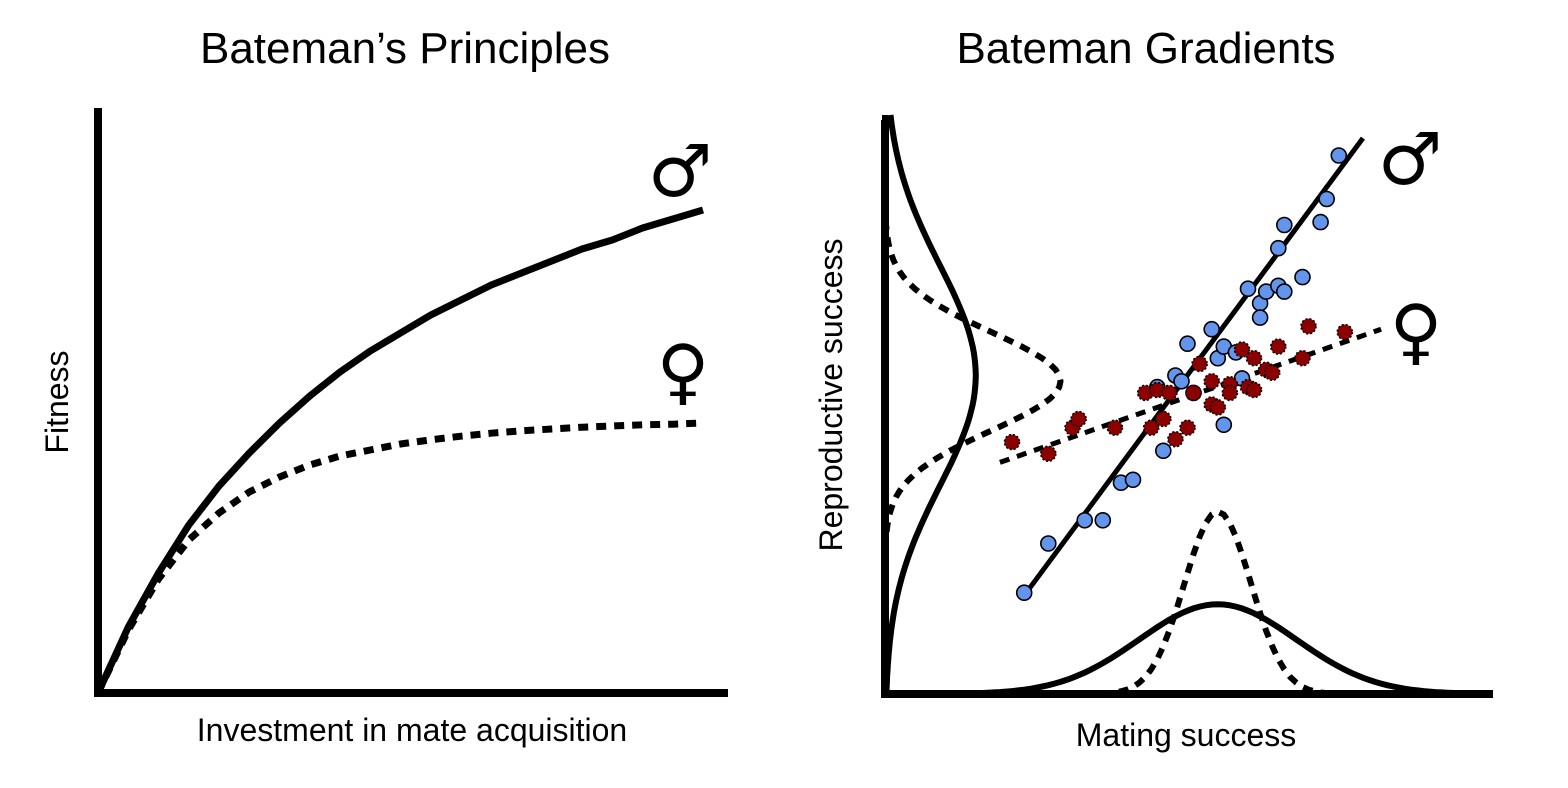 The height and width of the screenshot is (788, 1568). I want to click on marginal-x-female, so click(1187, 602).